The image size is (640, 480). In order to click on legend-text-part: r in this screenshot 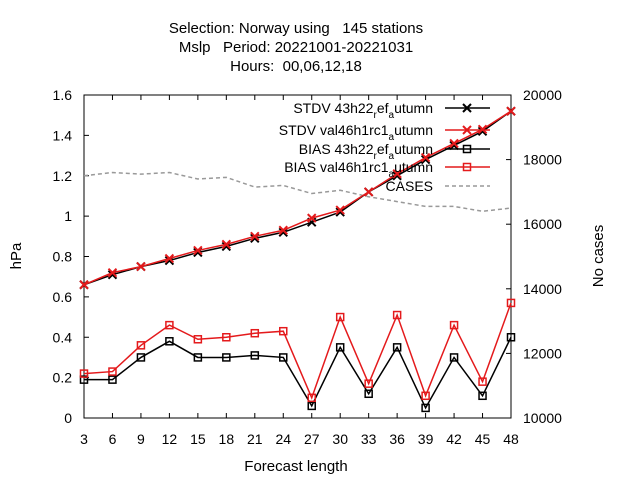, I will do `click(375, 156)`.